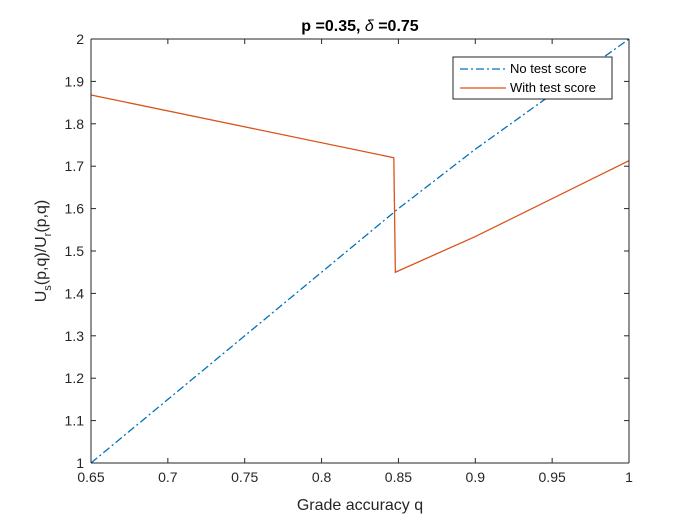 The image size is (695, 521). Describe the element at coordinates (476, 477) in the screenshot. I see `x-tick-label: 0.9` at that location.